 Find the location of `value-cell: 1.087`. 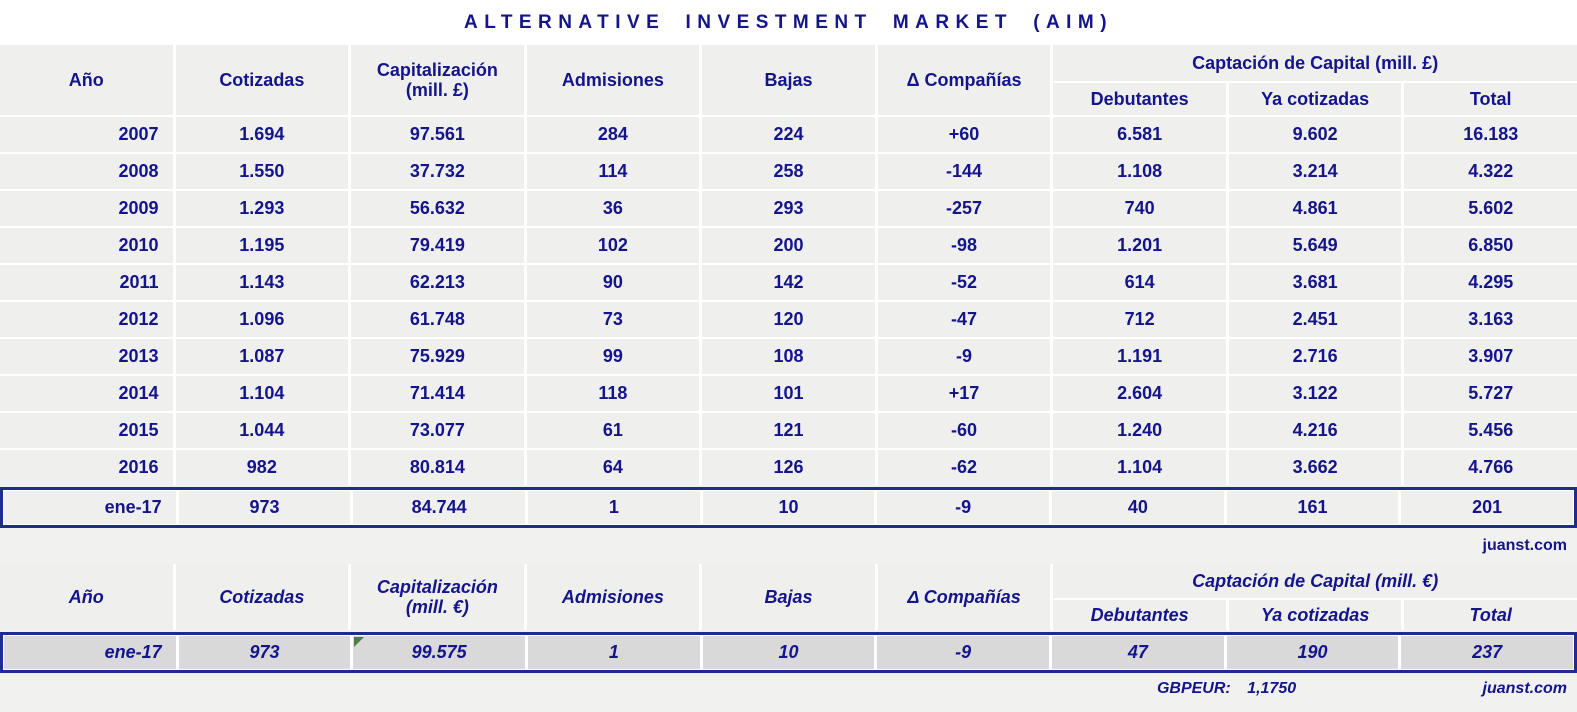

value-cell: 1.087 is located at coordinates (262, 356).